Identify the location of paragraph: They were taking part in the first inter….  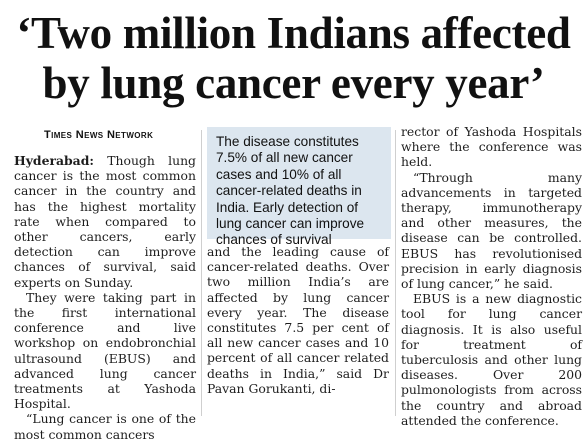
(105, 350).